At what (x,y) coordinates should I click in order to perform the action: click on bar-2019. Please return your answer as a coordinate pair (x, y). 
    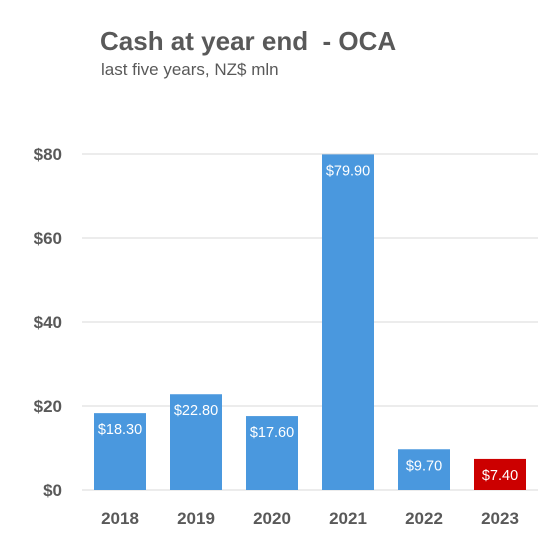
    Looking at the image, I should click on (196, 442).